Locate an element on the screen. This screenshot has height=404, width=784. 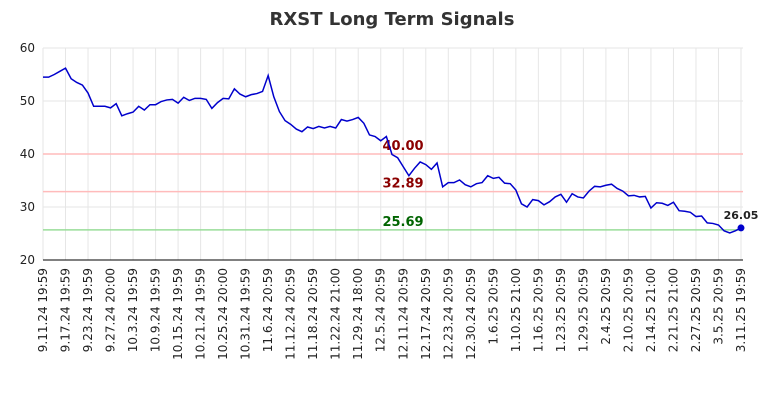
x-tick-label: 2.21.25 21:00 is located at coordinates (673, 310).